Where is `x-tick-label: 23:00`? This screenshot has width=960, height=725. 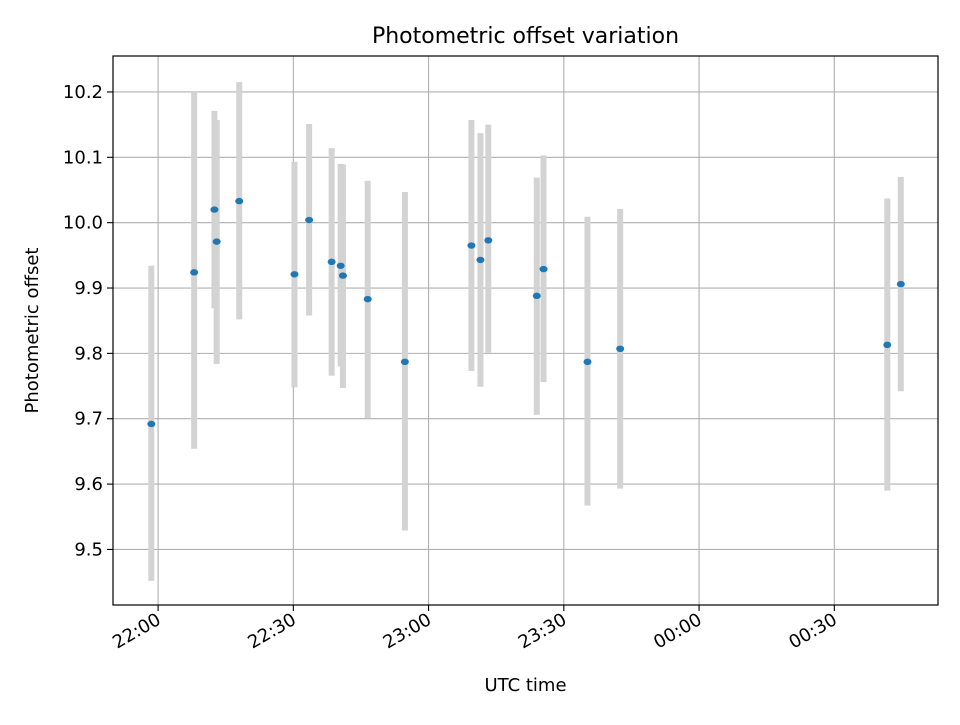
x-tick-label: 23:00 is located at coordinates (407, 631).